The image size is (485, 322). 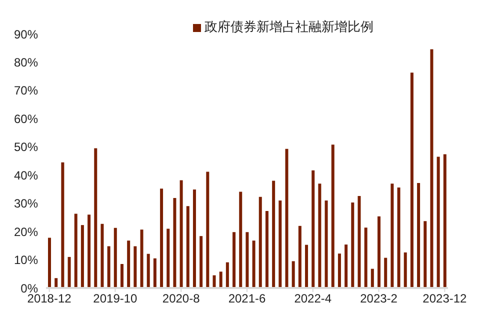 I want to click on y-tick-label: 20%, so click(x=26, y=231).